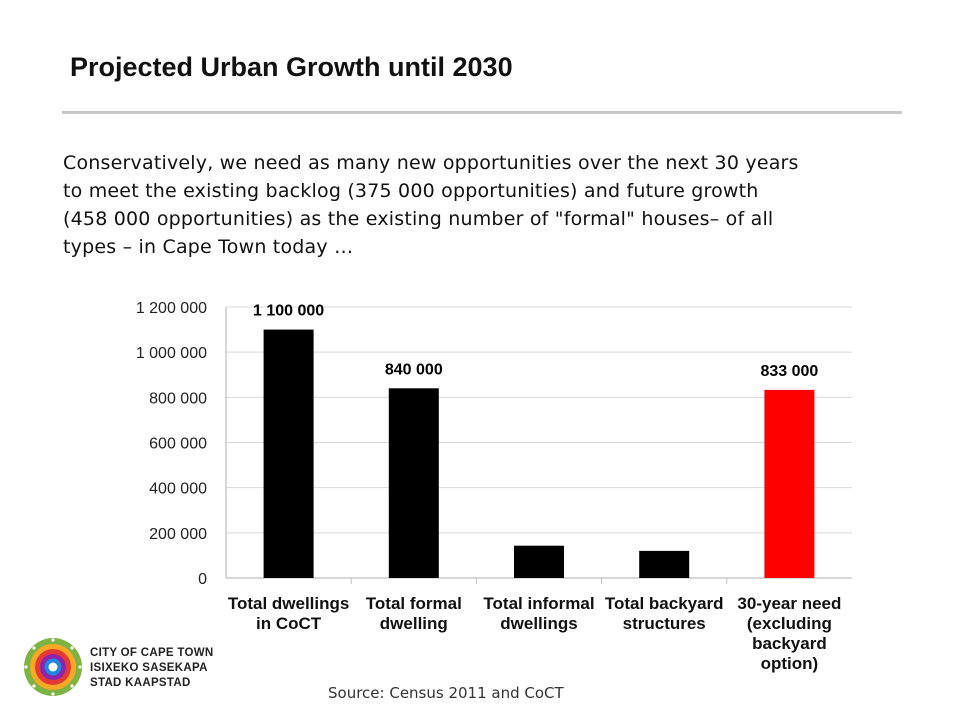 The width and height of the screenshot is (960, 720). I want to click on y-tick-label: 400 000, so click(178, 489).